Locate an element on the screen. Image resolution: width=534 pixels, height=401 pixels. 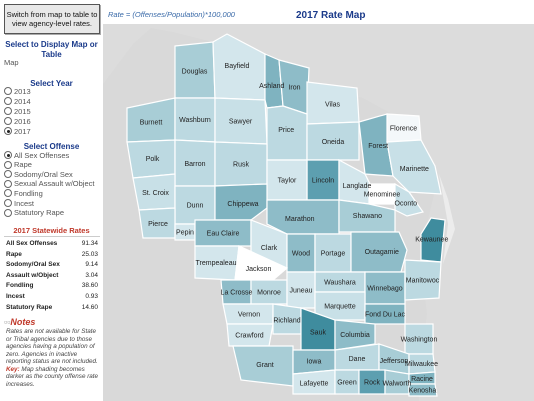
rate-value: 3.04 is located at coordinates (91, 275).